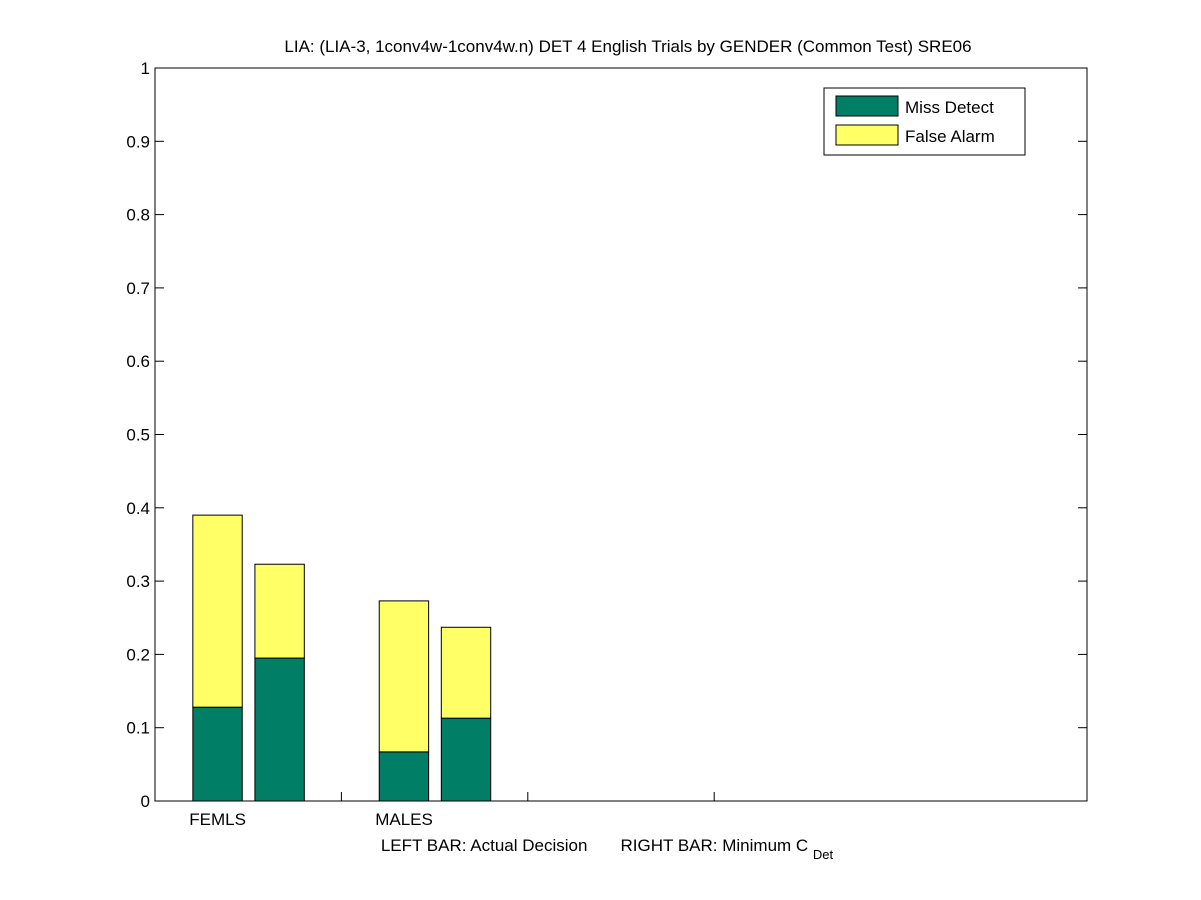  Describe the element at coordinates (949, 107) in the screenshot. I see `legend-label-miss-detect: Miss Detect` at that location.